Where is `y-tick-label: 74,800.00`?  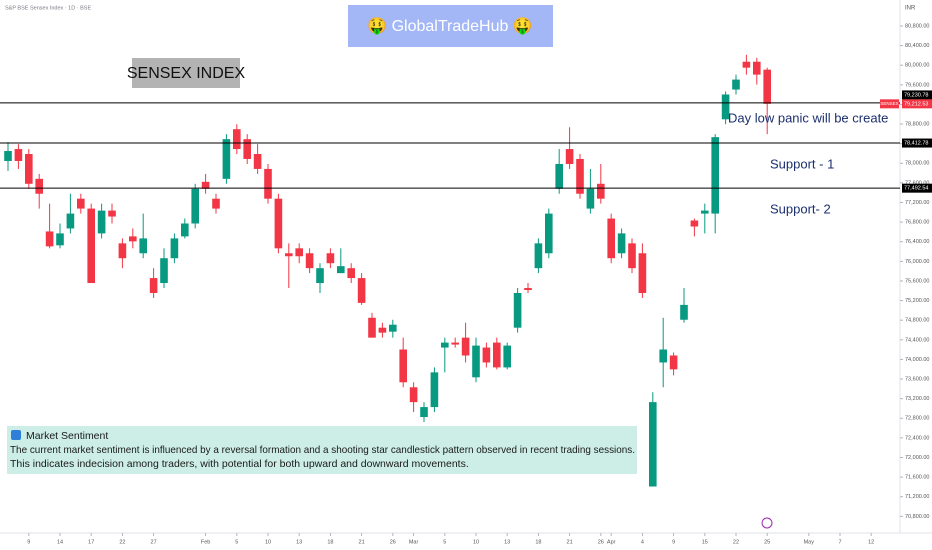
y-tick-label: 74,800.00 is located at coordinates (917, 321).